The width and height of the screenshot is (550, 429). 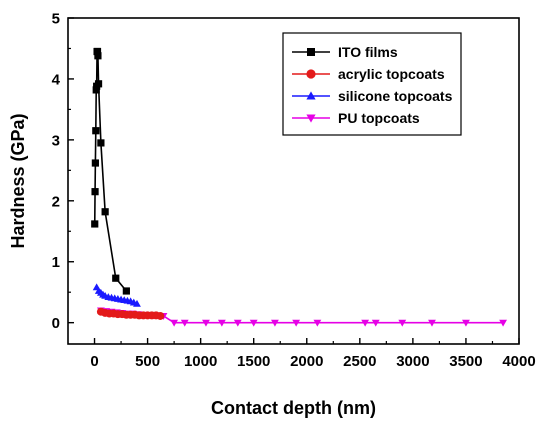 I want to click on x-tick-label: 4000, so click(x=518, y=361).